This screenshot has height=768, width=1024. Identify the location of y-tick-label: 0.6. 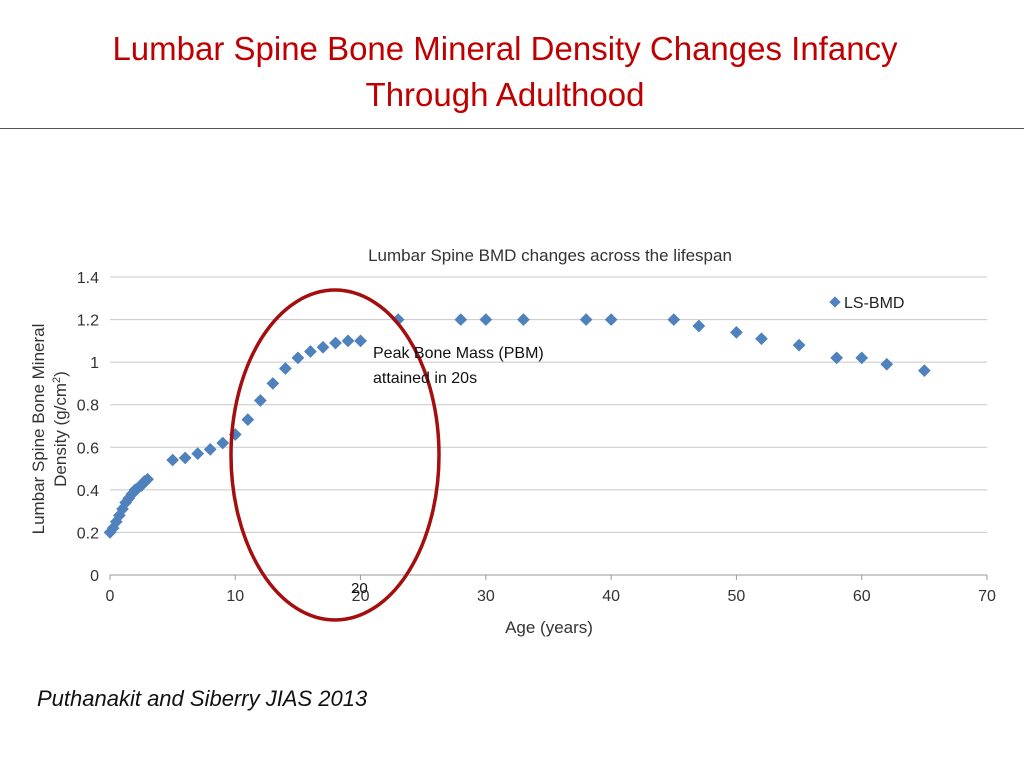
(88, 448).